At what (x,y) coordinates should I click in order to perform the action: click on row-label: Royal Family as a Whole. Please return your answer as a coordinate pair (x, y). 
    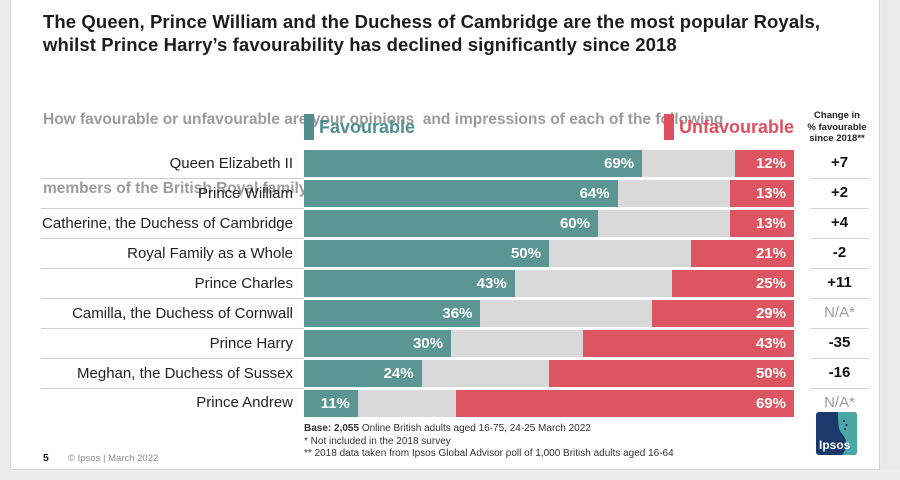
    Looking at the image, I should click on (172, 254).